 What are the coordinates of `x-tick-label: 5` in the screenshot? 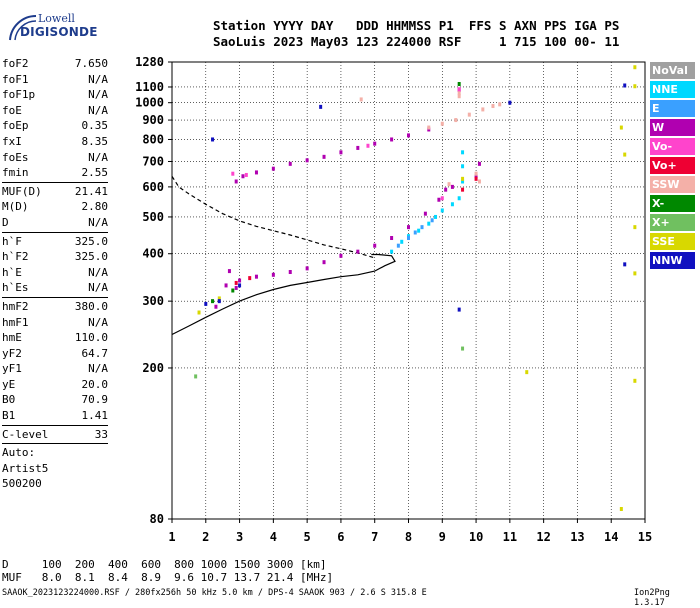 It's located at (307, 537).